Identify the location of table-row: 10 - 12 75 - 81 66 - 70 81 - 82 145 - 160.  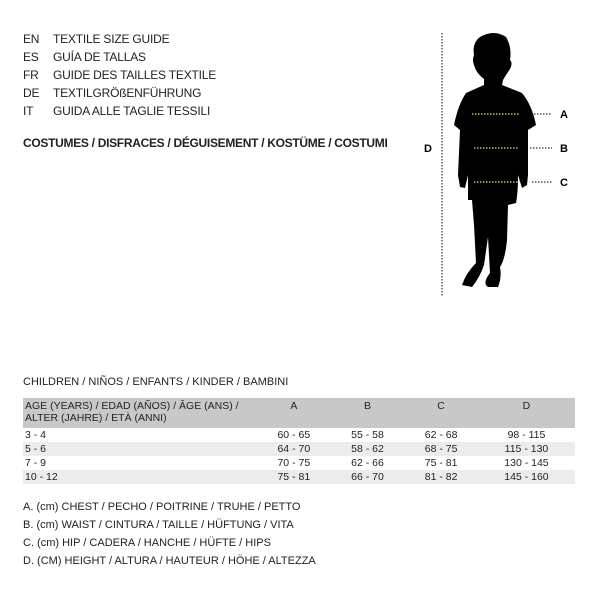
(299, 477).